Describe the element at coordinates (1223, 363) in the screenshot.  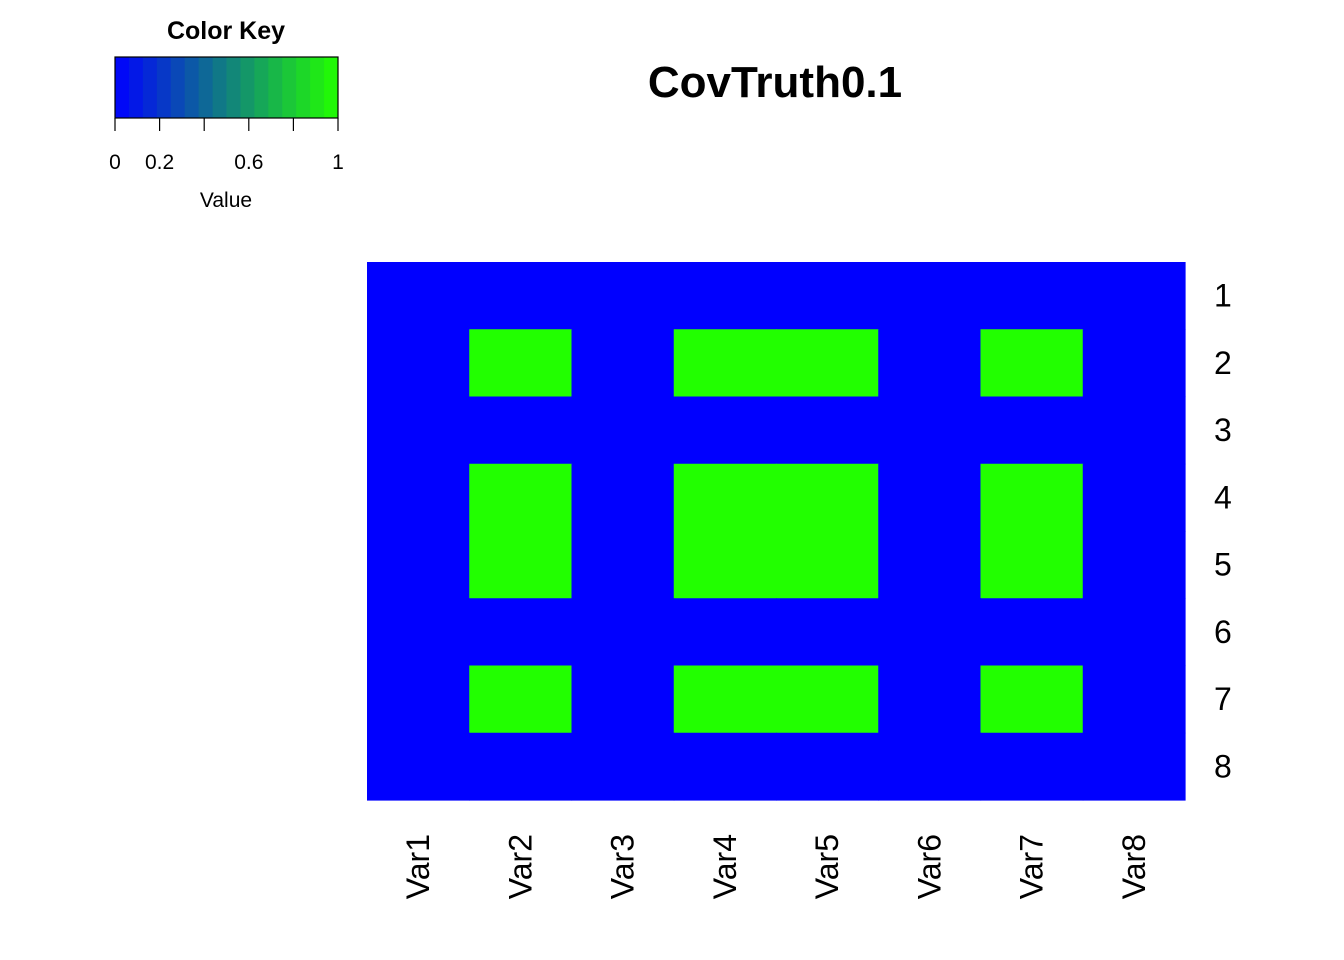
I see `row-label-2: 2` at that location.